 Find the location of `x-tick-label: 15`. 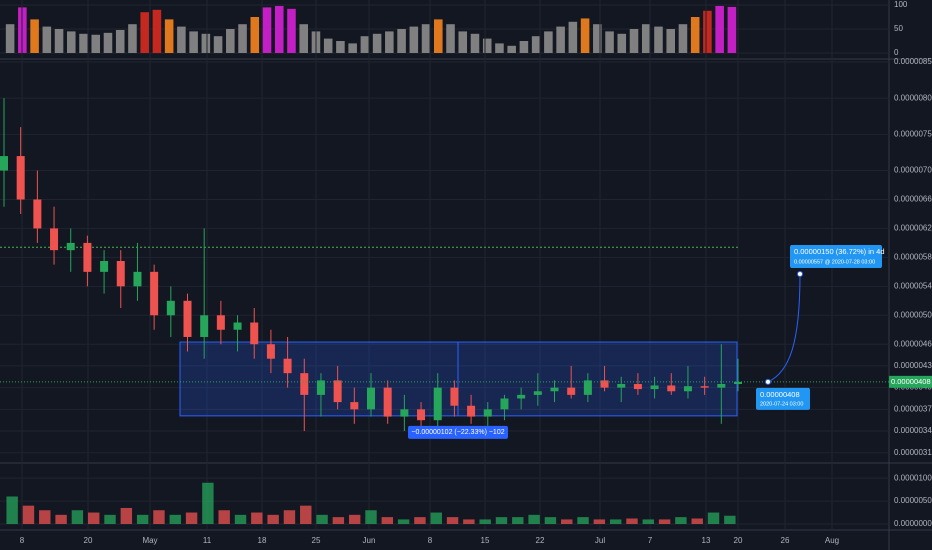

x-tick-label: 15 is located at coordinates (485, 540).